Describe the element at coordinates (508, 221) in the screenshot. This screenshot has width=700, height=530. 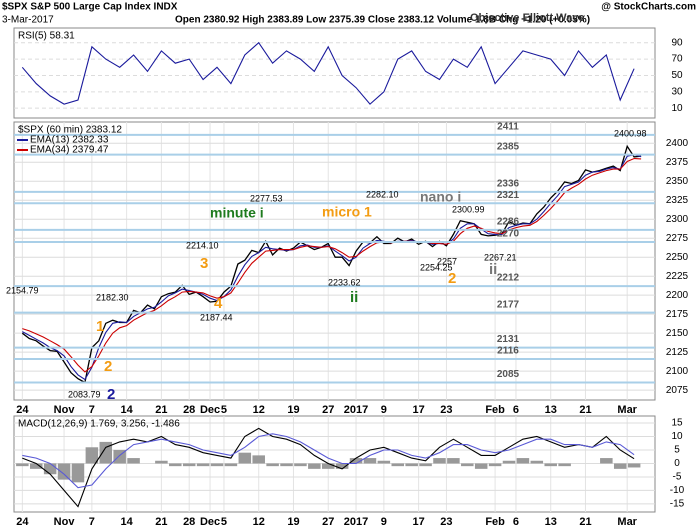
I see `level-label: 2286` at that location.